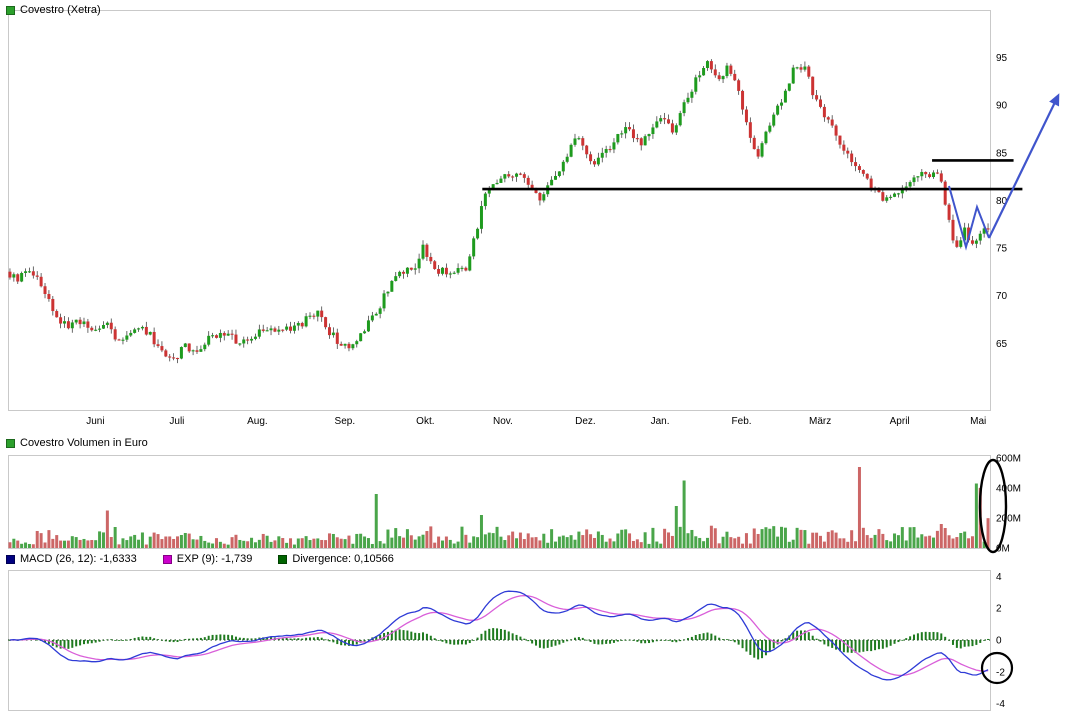 Image resolution: width=1082 pixels, height=721 pixels. Describe the element at coordinates (1002, 106) in the screenshot. I see `axis-tick-label: 90` at that location.